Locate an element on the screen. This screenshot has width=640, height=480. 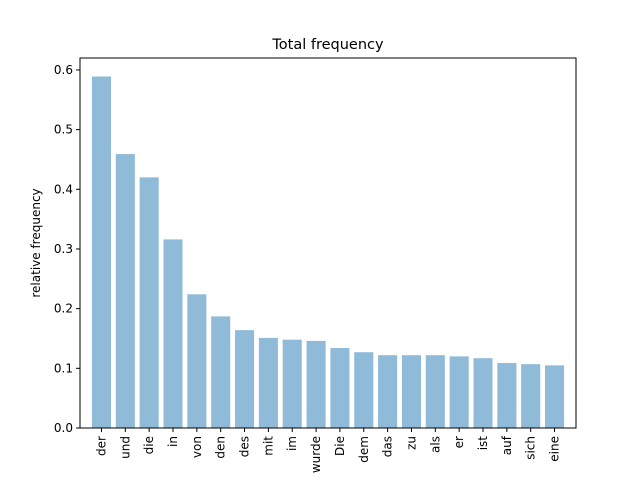
x-tick-label: auf is located at coordinates (507, 445).